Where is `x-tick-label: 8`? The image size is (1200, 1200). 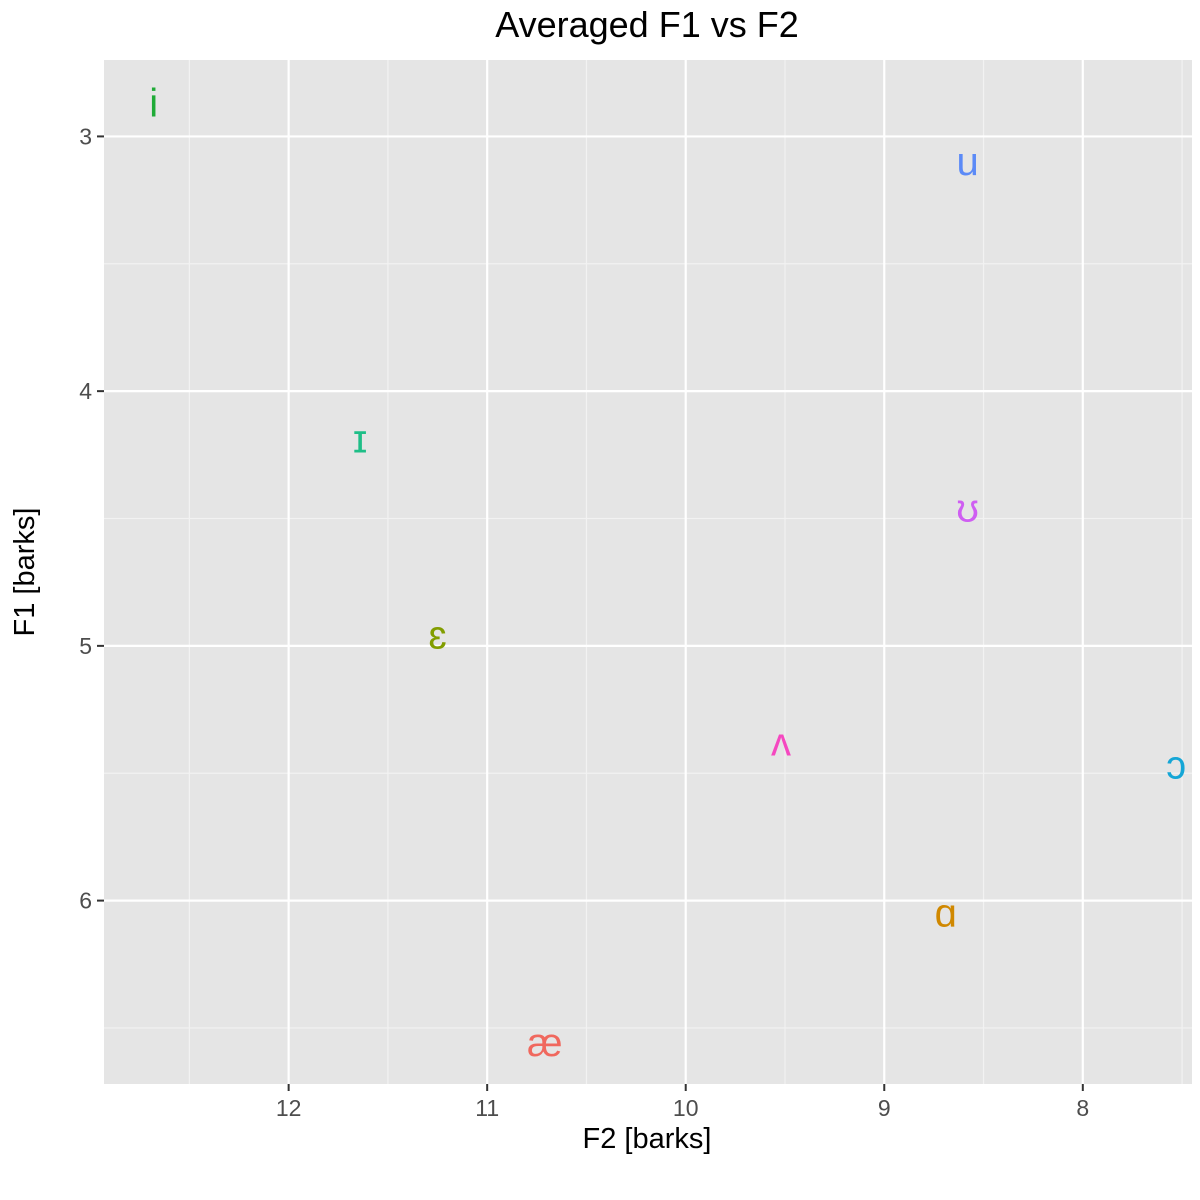
x-tick-label: 8 is located at coordinates (1082, 1108).